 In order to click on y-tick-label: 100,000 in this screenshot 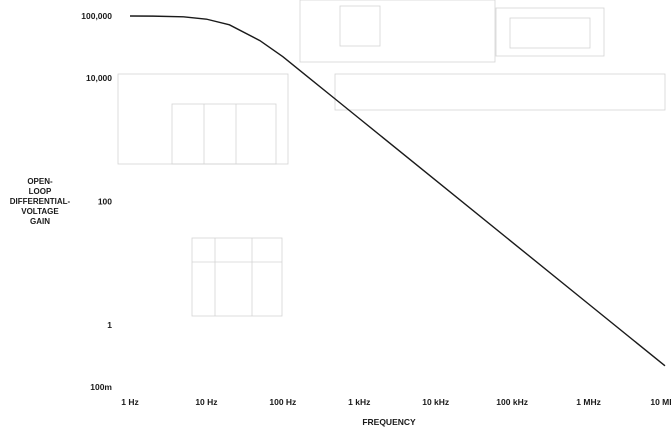, I will do `click(96, 16)`.